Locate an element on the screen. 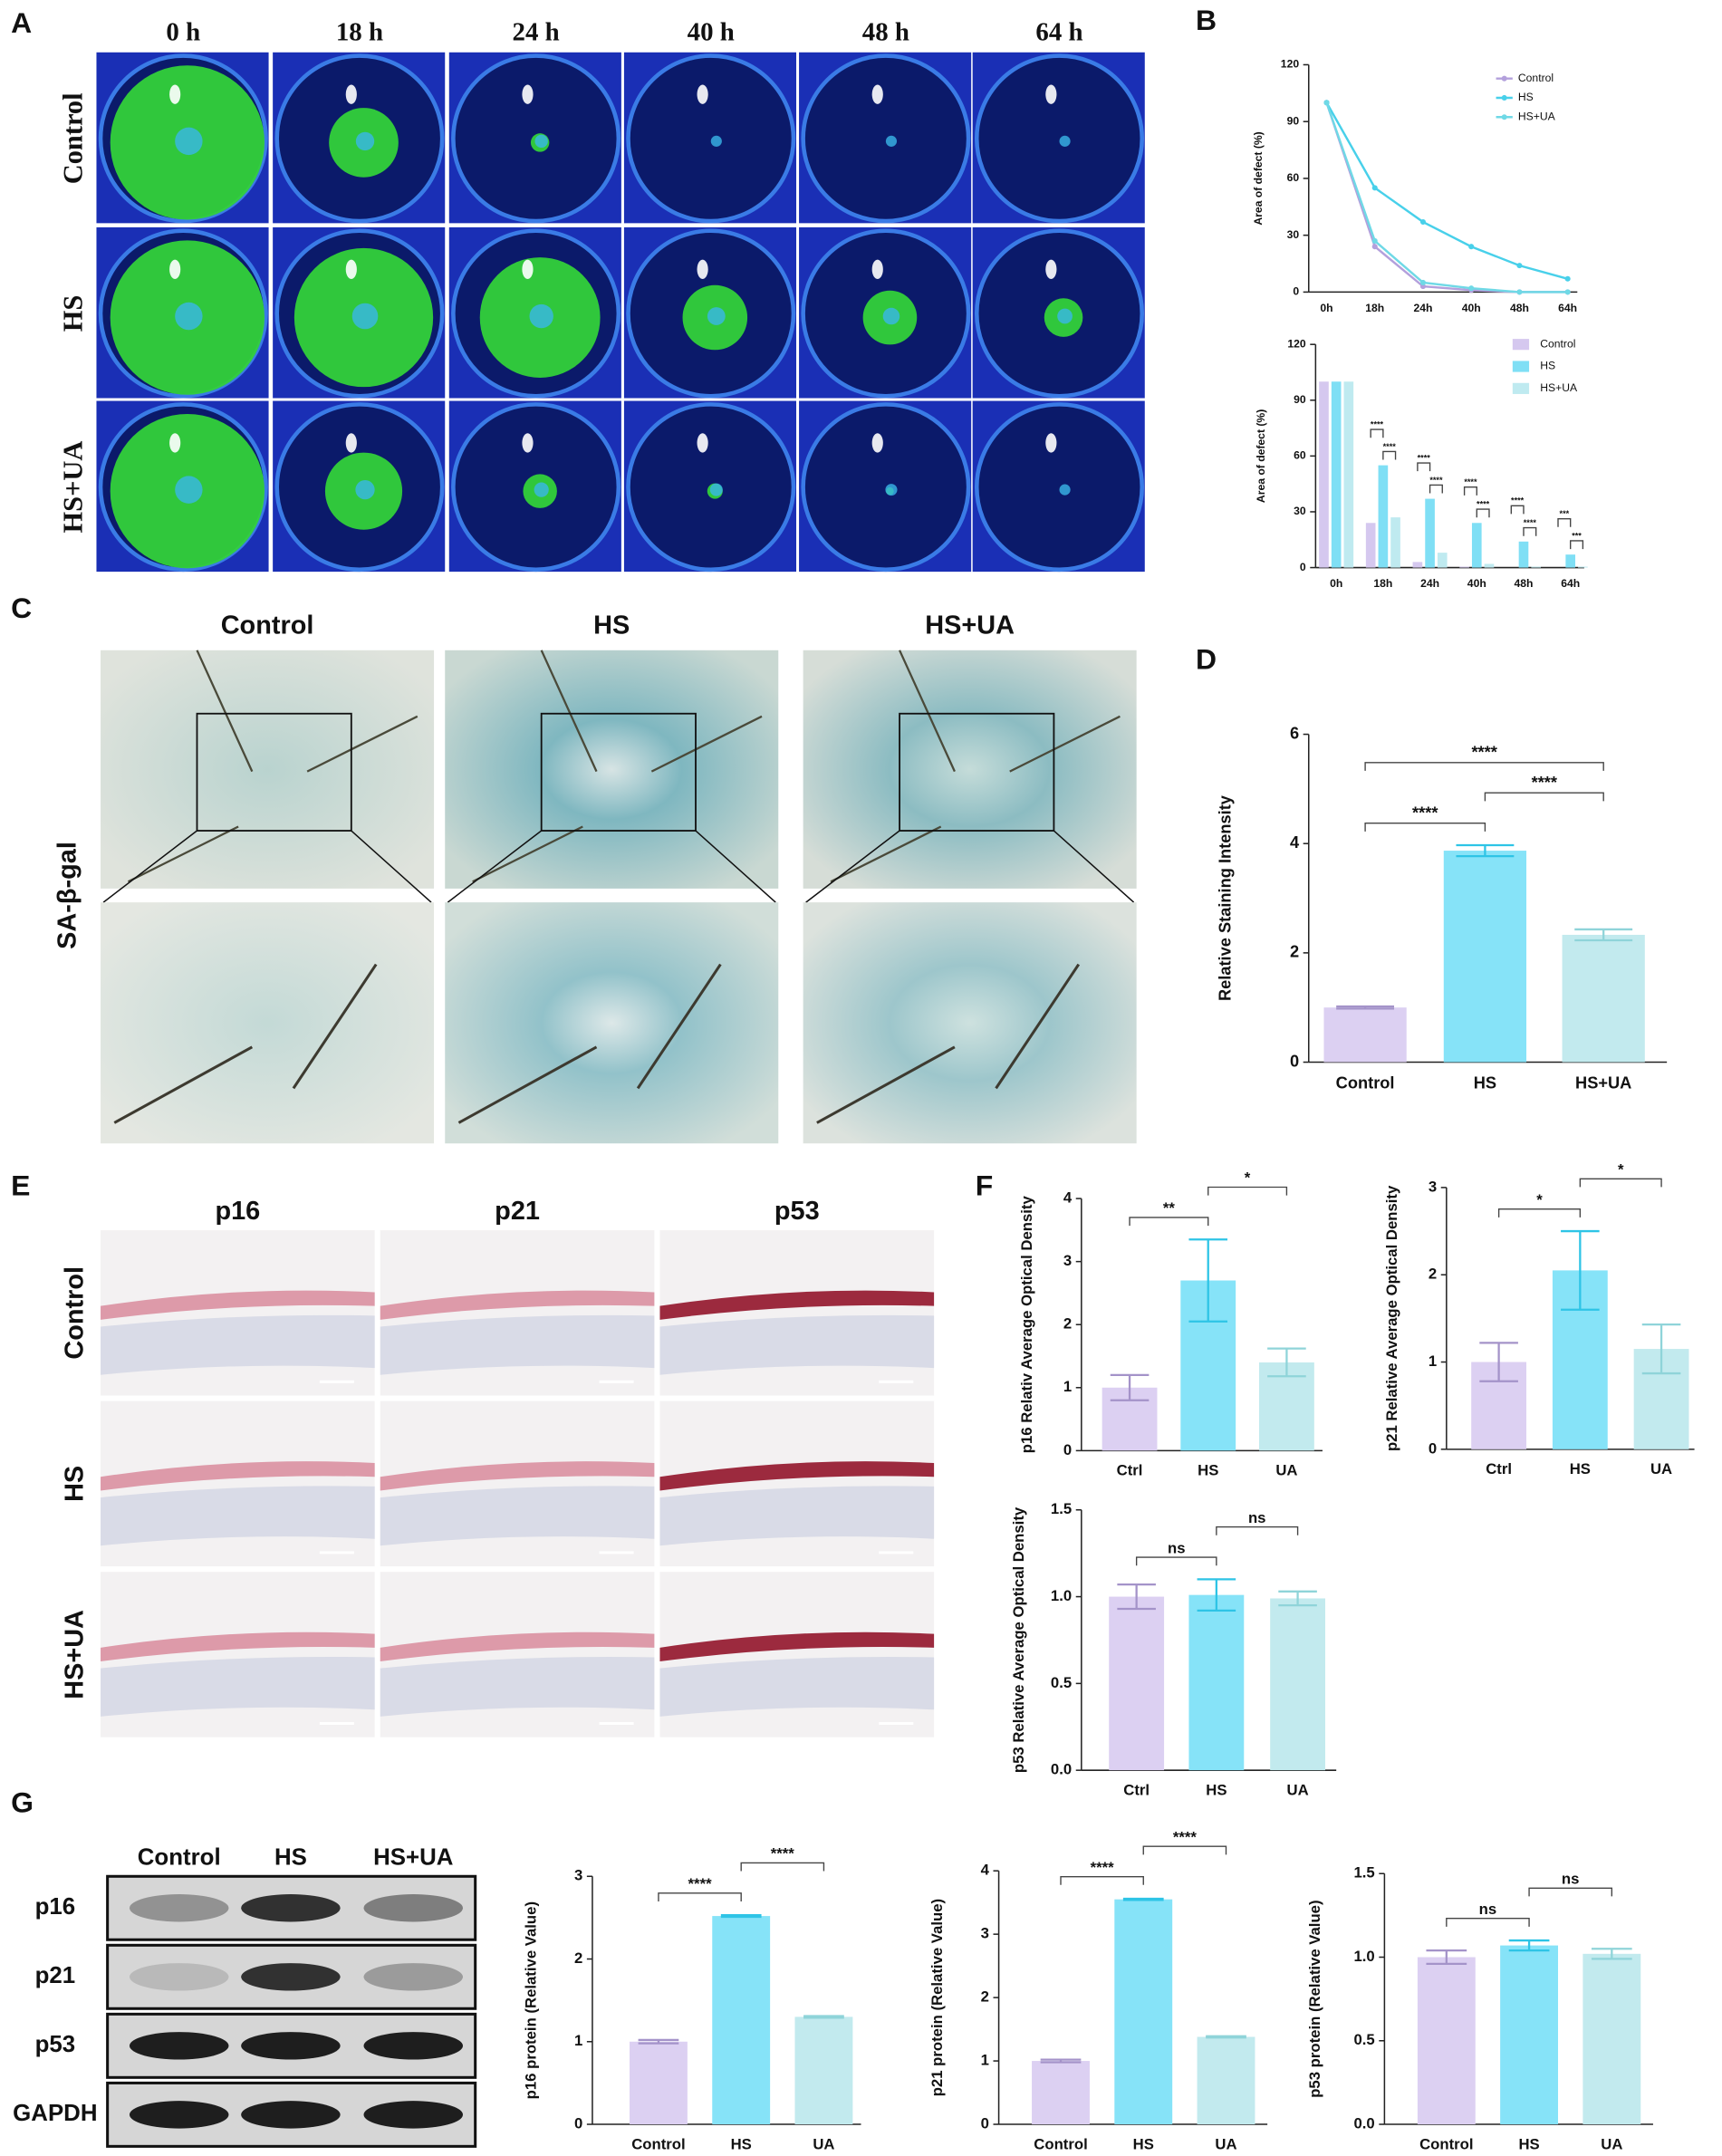 The image size is (1722, 2156). zoom-box is located at coordinates (977, 772).